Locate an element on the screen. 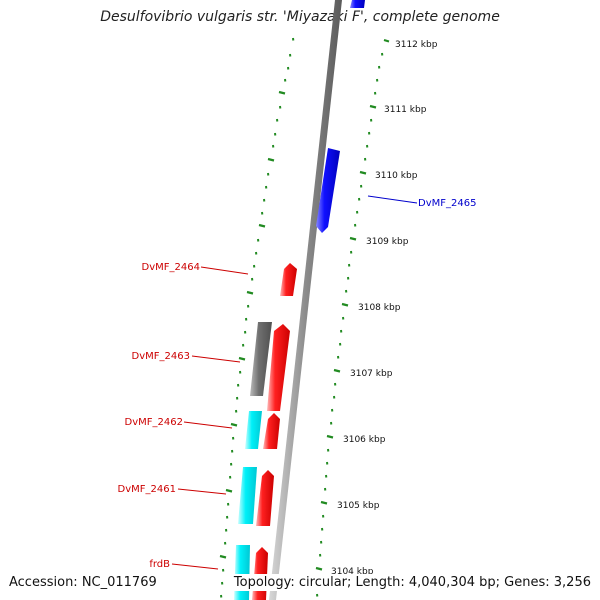 The height and width of the screenshot is (600, 600). gene-arrow-top-partial is located at coordinates (357, 4).